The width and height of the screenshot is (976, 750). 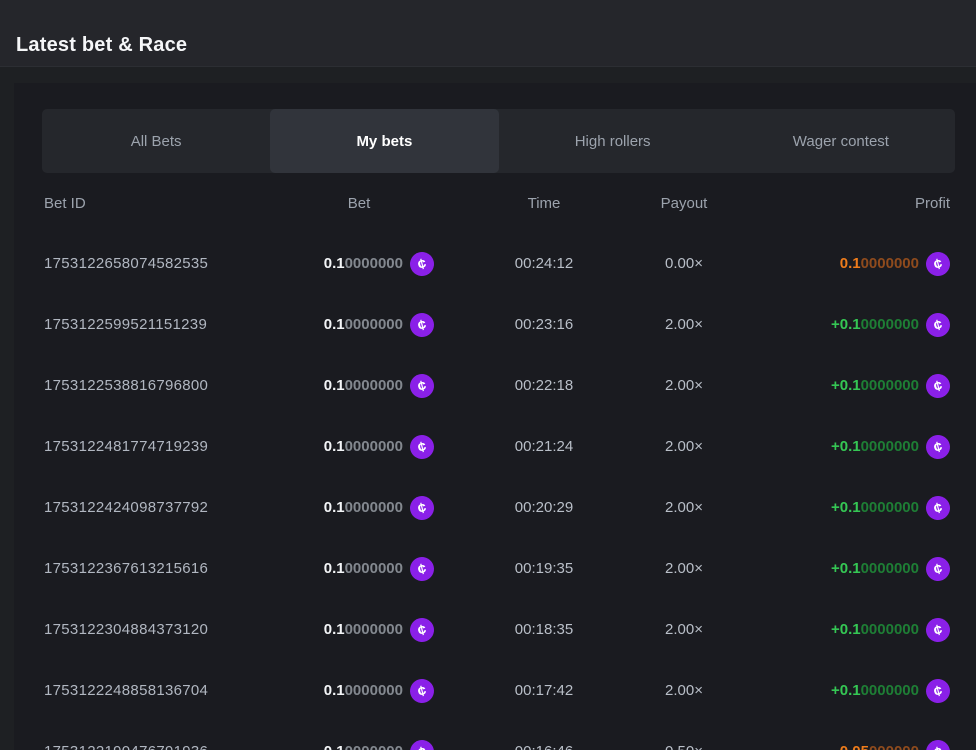 What do you see at coordinates (684, 203) in the screenshot?
I see `column-header-payout: Payout` at bounding box center [684, 203].